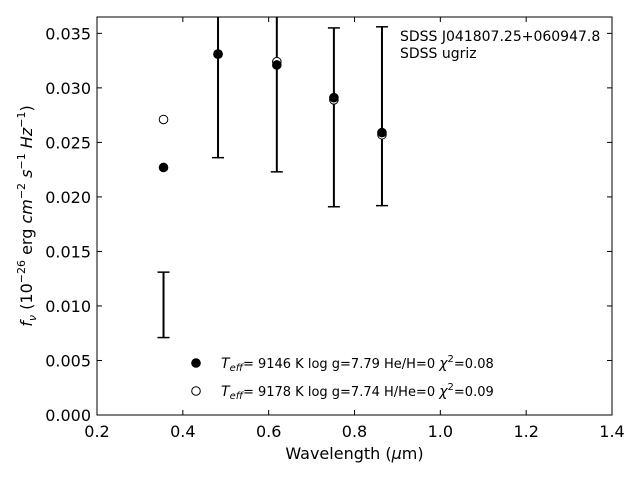  Describe the element at coordinates (68, 415) in the screenshot. I see `y-tick-label: 0.000` at that location.